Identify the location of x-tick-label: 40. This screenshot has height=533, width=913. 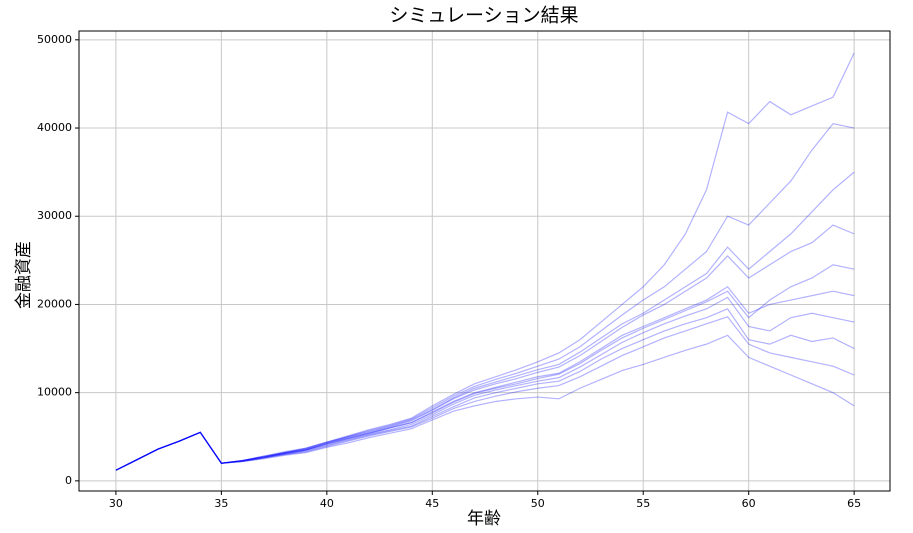
(327, 503).